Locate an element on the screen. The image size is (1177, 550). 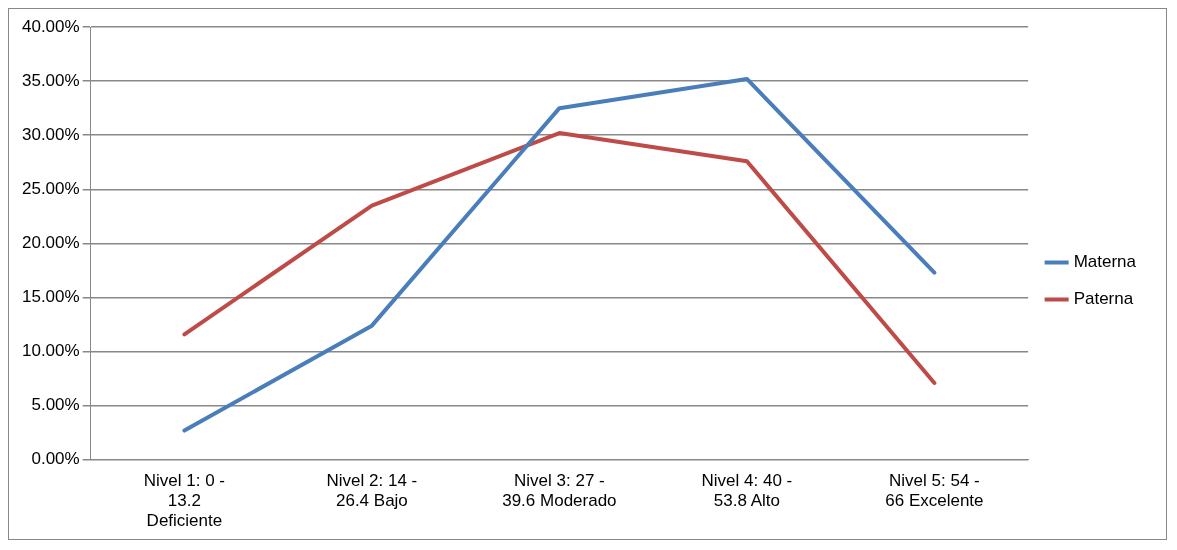
y-tick-label: 30.00% is located at coordinates (50, 134).